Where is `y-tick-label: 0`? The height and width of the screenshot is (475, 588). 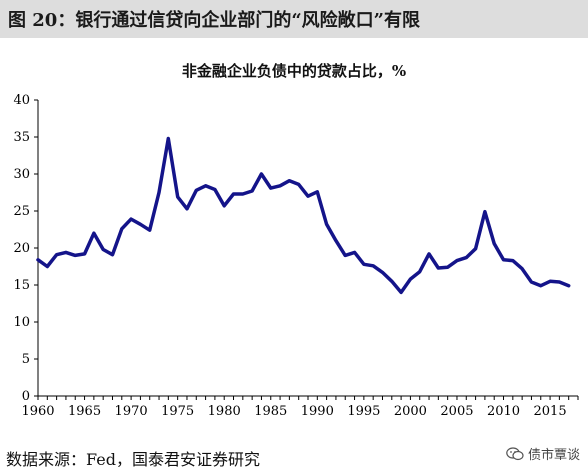
y-tick-label: 0 is located at coordinates (26, 396).